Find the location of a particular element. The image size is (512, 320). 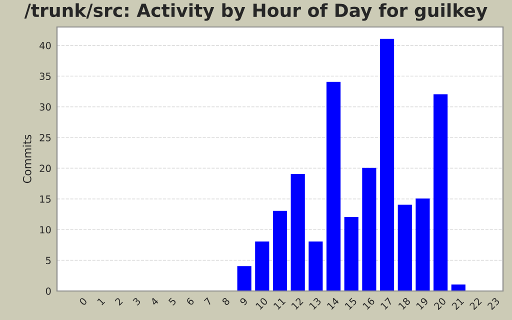

x-tick-label: 7 is located at coordinates (208, 301).